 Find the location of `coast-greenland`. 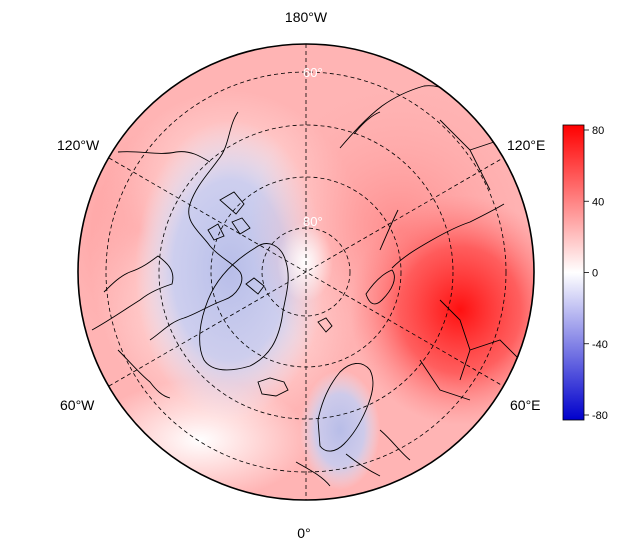

coast-greenland is located at coordinates (244, 307).